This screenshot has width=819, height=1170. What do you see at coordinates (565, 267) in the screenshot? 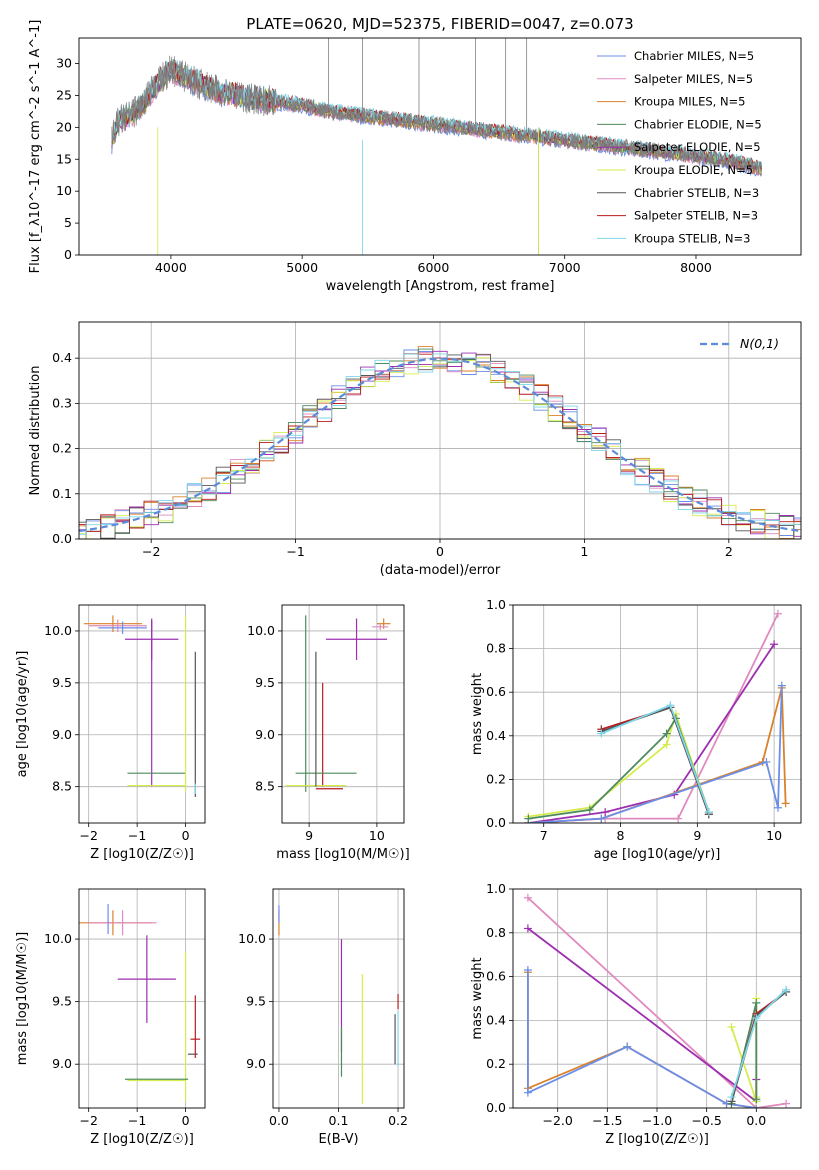
I see `x-tick-label: 7000` at bounding box center [565, 267].